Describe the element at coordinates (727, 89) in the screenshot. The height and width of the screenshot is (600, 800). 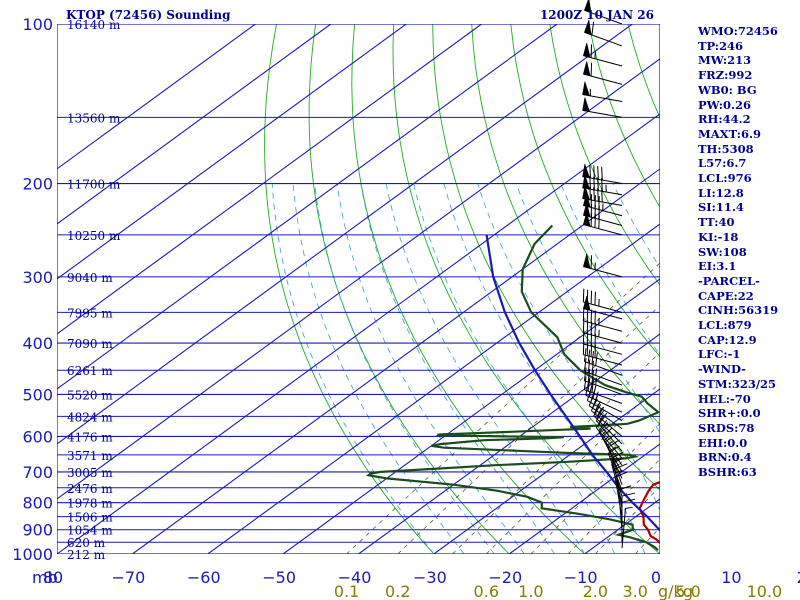
I see `index-item: WB0: BG` at that location.